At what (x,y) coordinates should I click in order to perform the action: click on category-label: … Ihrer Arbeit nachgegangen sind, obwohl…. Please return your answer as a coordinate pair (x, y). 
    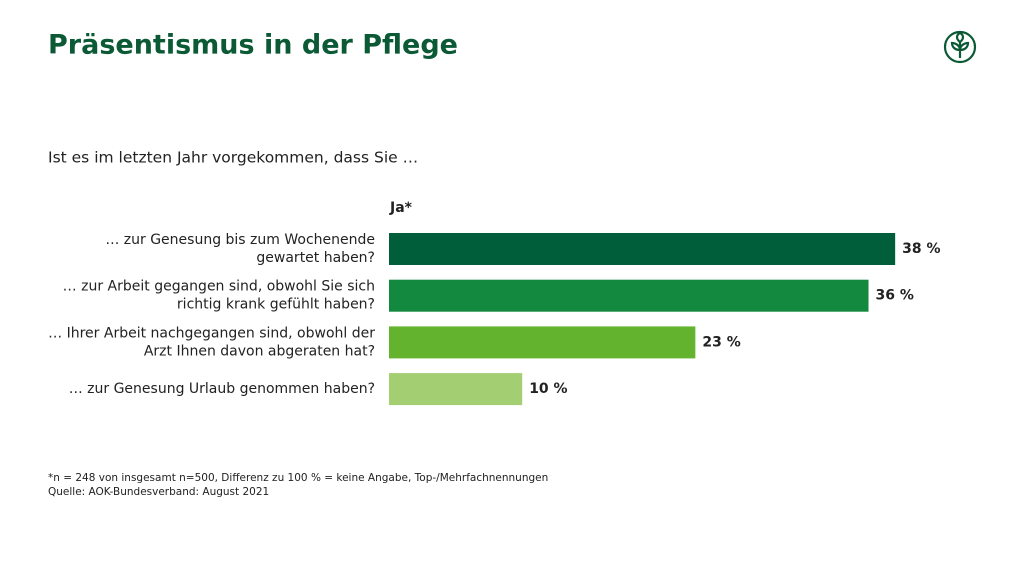
    Looking at the image, I should click on (211, 333).